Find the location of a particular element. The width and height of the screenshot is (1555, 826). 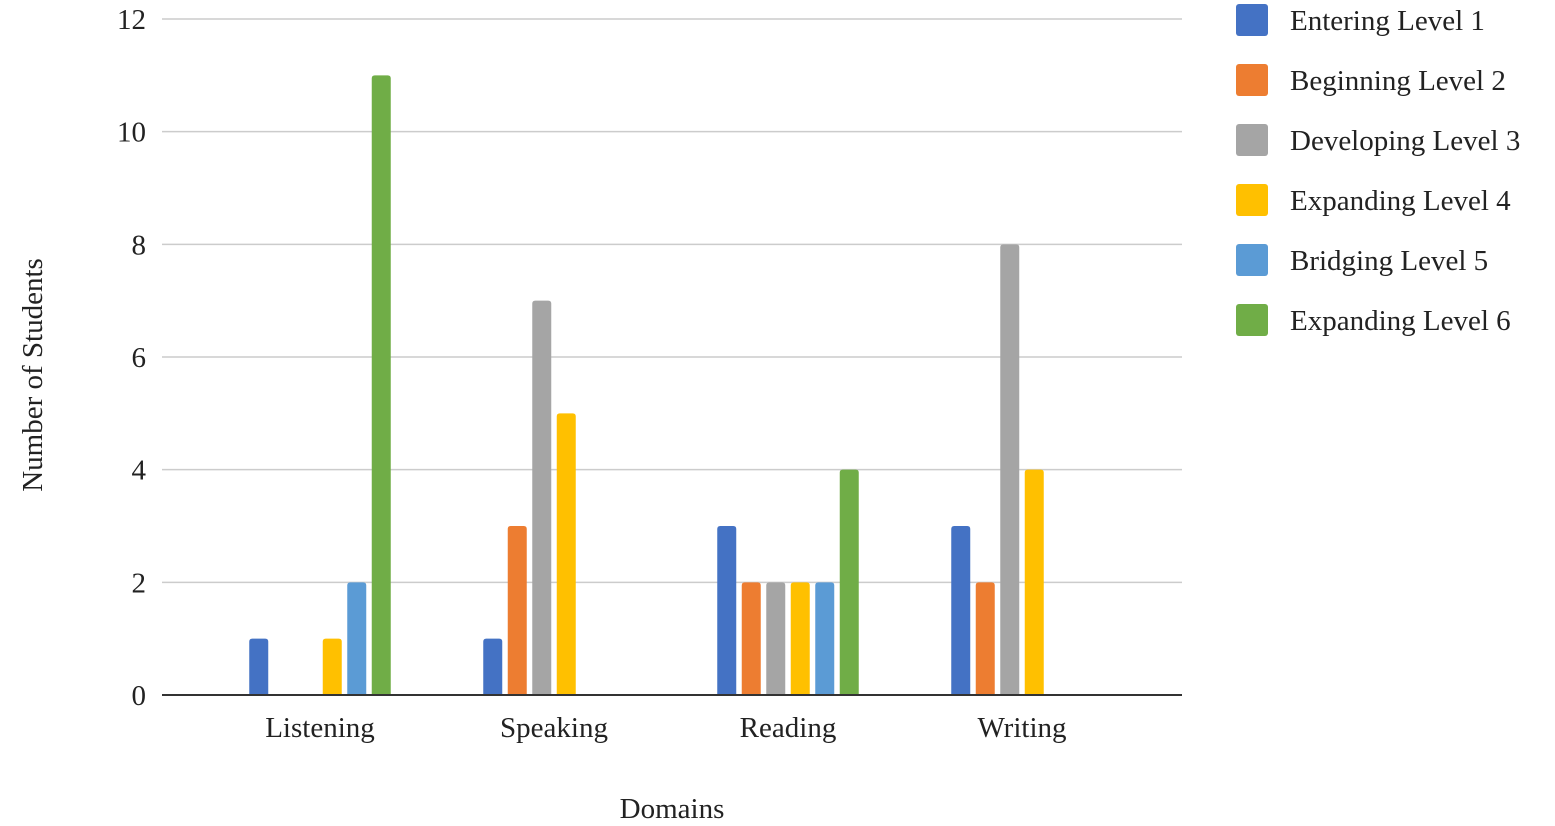

y-tick-label: 10 is located at coordinates (131, 133).